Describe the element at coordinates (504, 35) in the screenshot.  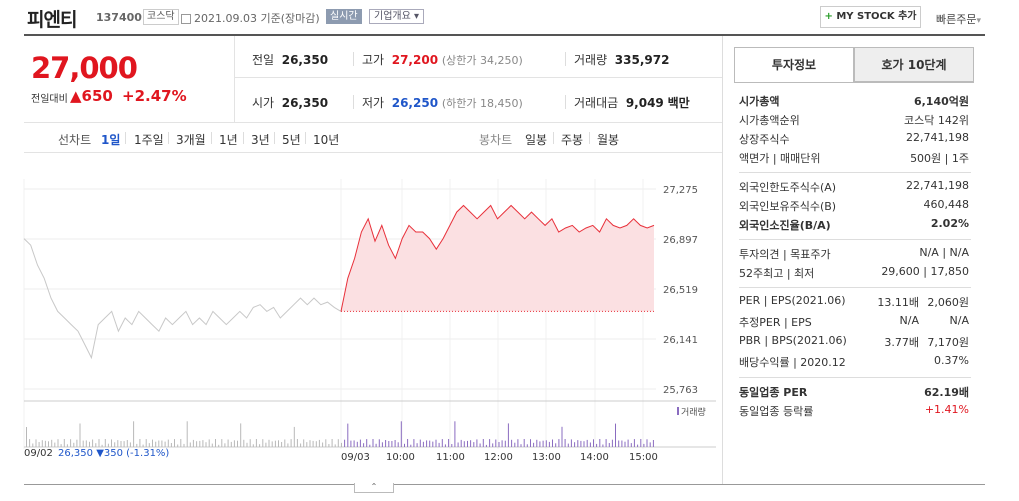
I see `top-divider` at that location.